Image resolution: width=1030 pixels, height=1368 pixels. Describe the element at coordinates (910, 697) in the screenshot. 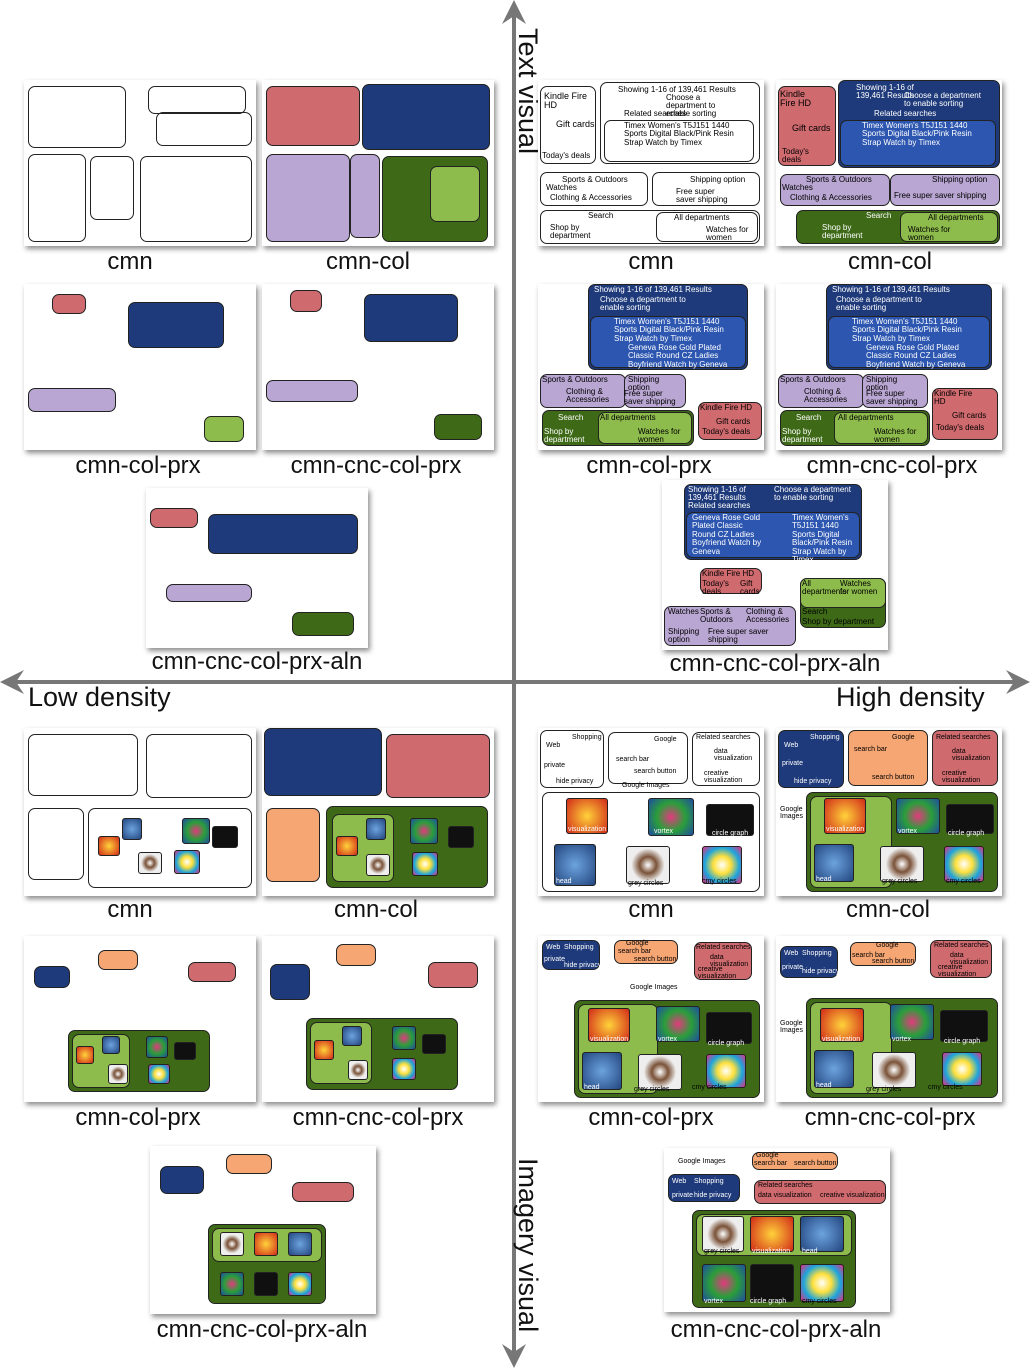

I see `axis-label-high-density: High density` at that location.